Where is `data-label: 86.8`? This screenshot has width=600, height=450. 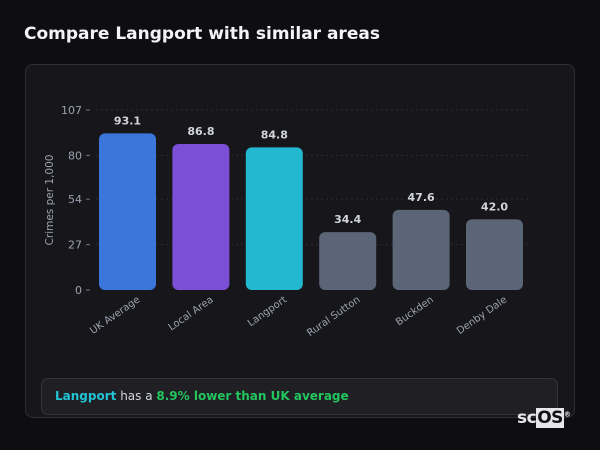
data-label: 86.8 is located at coordinates (200, 131).